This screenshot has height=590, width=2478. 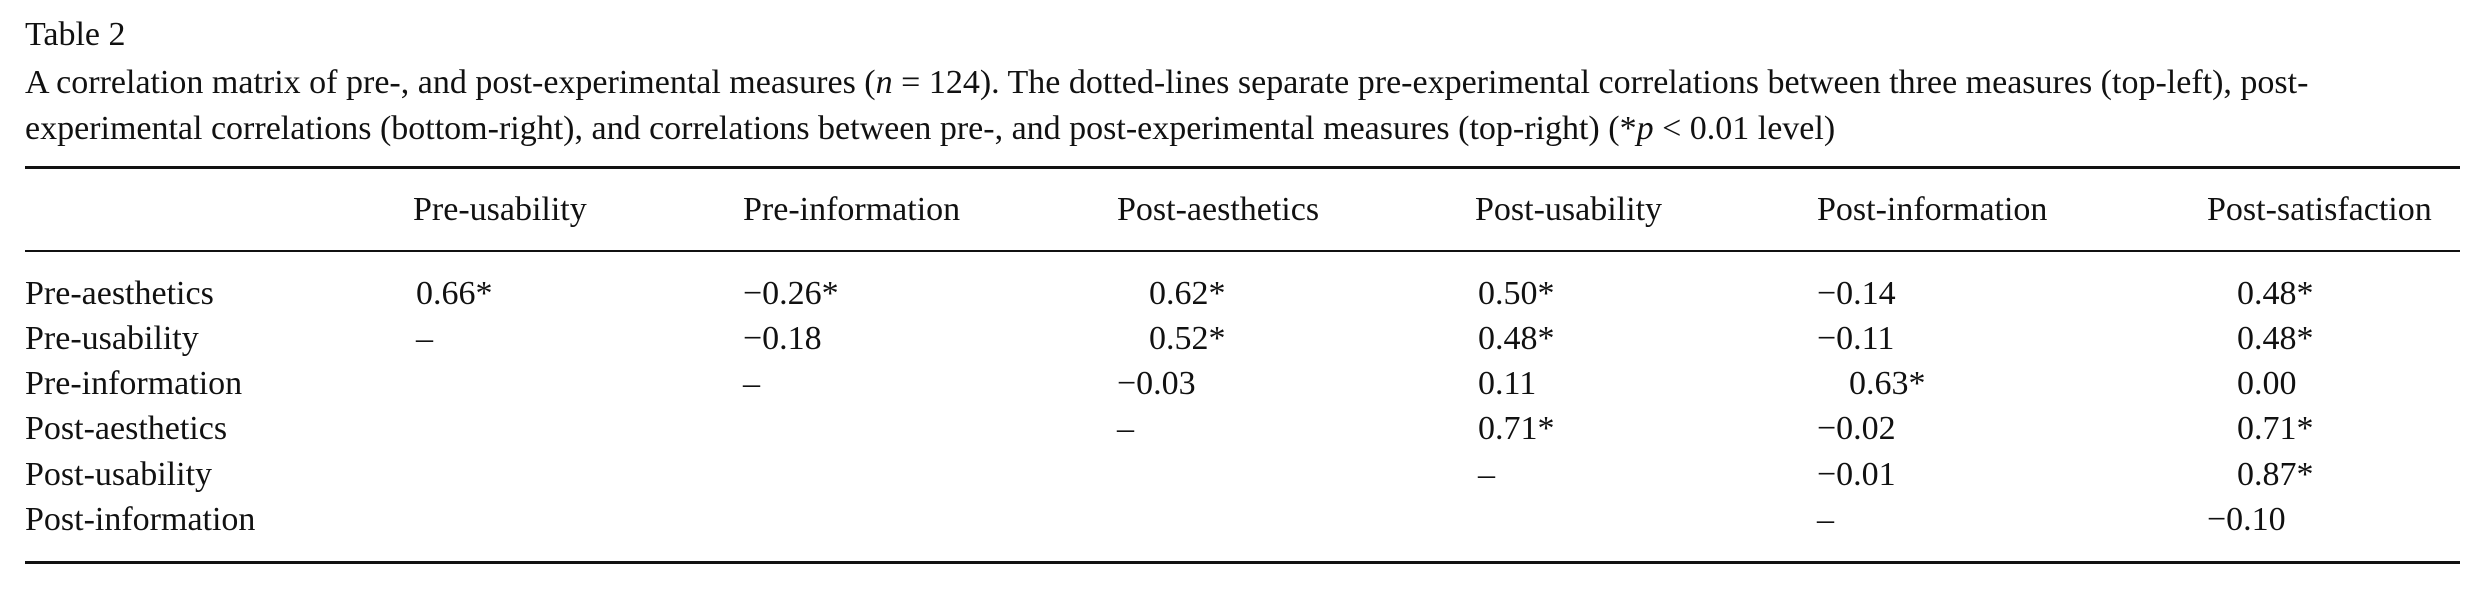 I want to click on cell-r3-c2: –, so click(x=1125, y=428).